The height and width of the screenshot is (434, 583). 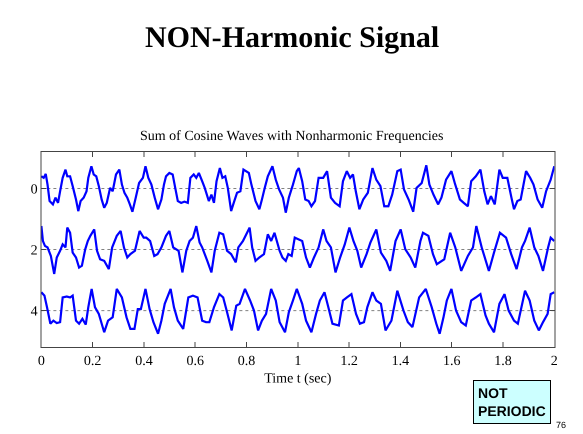 What do you see at coordinates (298, 378) in the screenshot?
I see `x-axis-title: Time t (sec)` at bounding box center [298, 378].